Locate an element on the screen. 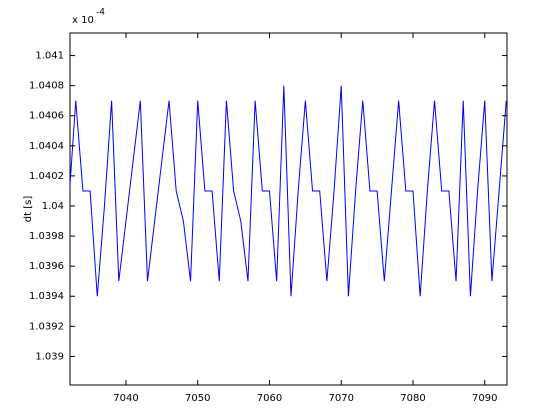  y-tick-label: 1.0408 is located at coordinates (46, 86).